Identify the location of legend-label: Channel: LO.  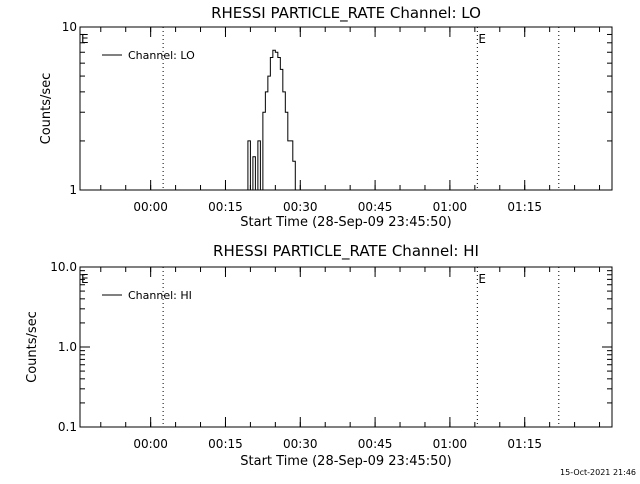
(161, 55).